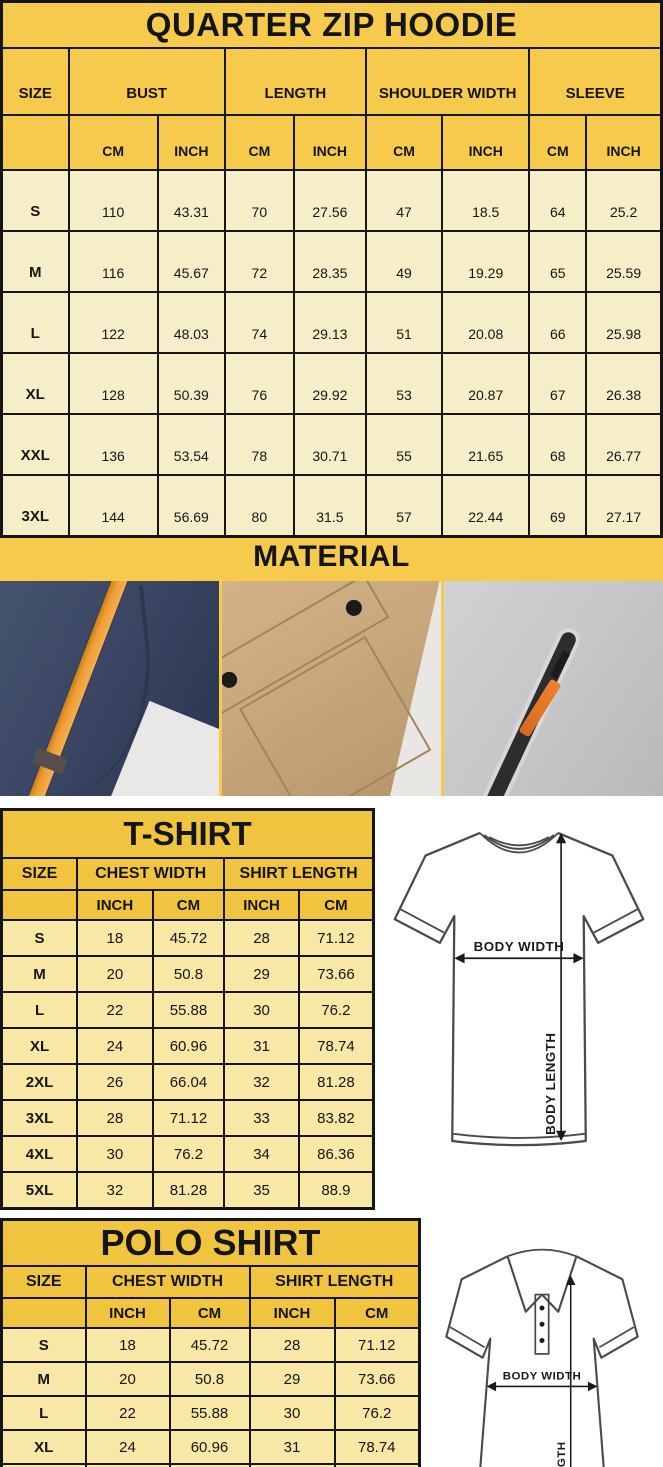 The height and width of the screenshot is (1467, 663). What do you see at coordinates (113, 383) in the screenshot?
I see `value-cell: 128` at bounding box center [113, 383].